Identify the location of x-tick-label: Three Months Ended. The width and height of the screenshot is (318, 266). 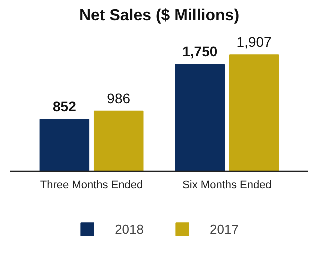
(92, 186).